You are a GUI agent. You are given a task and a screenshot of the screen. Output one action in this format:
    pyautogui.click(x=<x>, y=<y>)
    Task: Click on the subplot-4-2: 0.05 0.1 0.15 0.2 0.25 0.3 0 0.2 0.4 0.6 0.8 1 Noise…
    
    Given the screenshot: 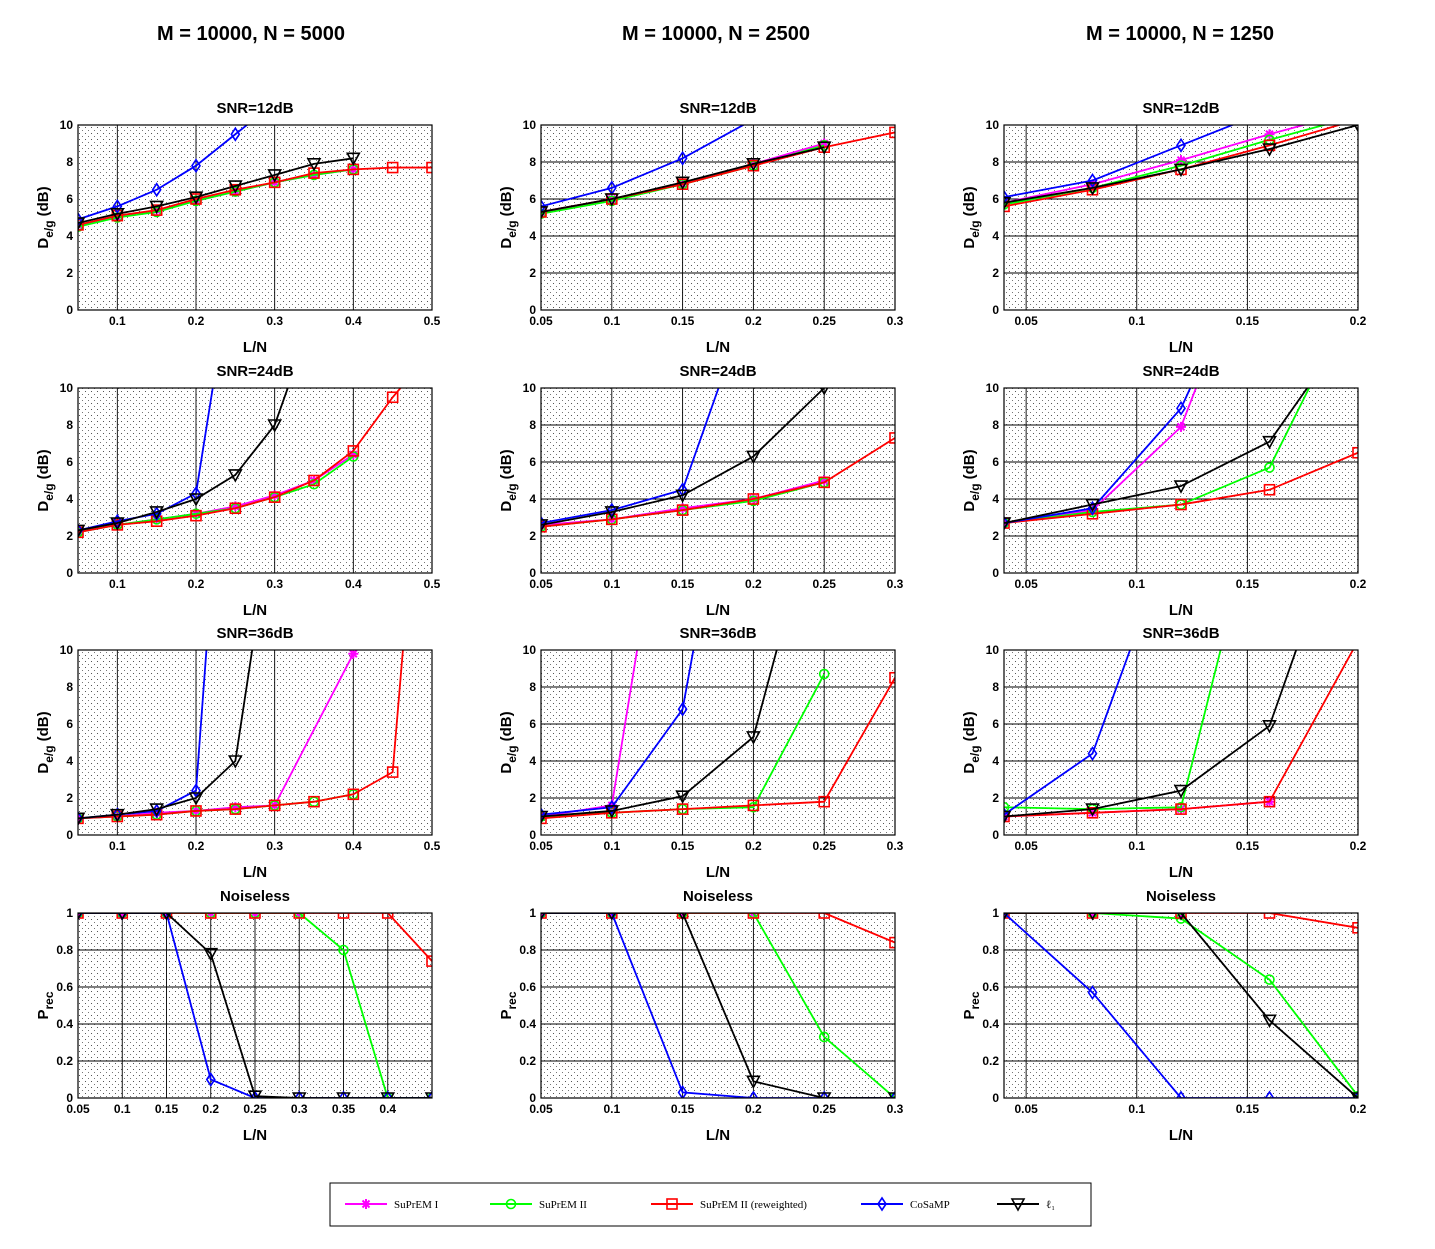 What is the action you would take?
    pyautogui.click(x=701, y=1016)
    